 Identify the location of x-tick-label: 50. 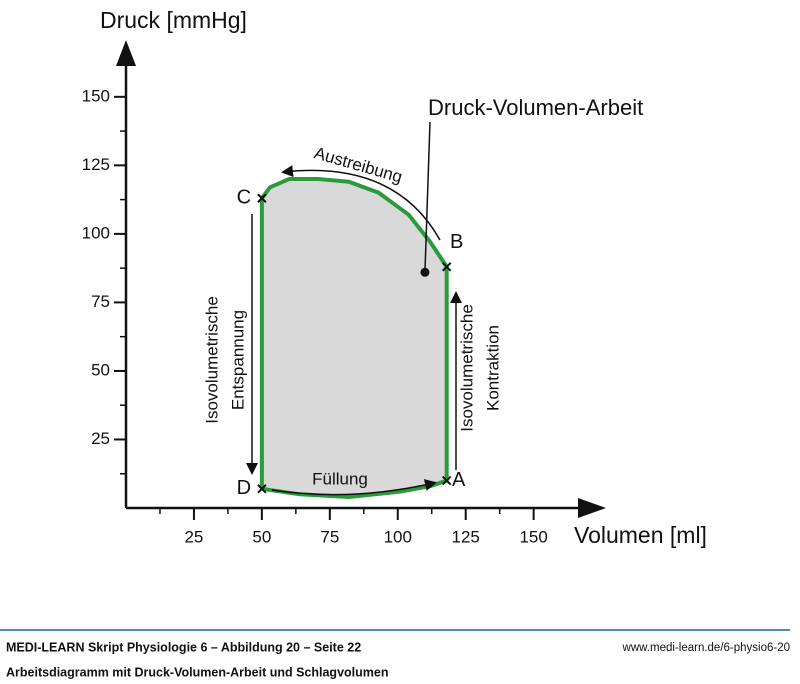
(261, 536).